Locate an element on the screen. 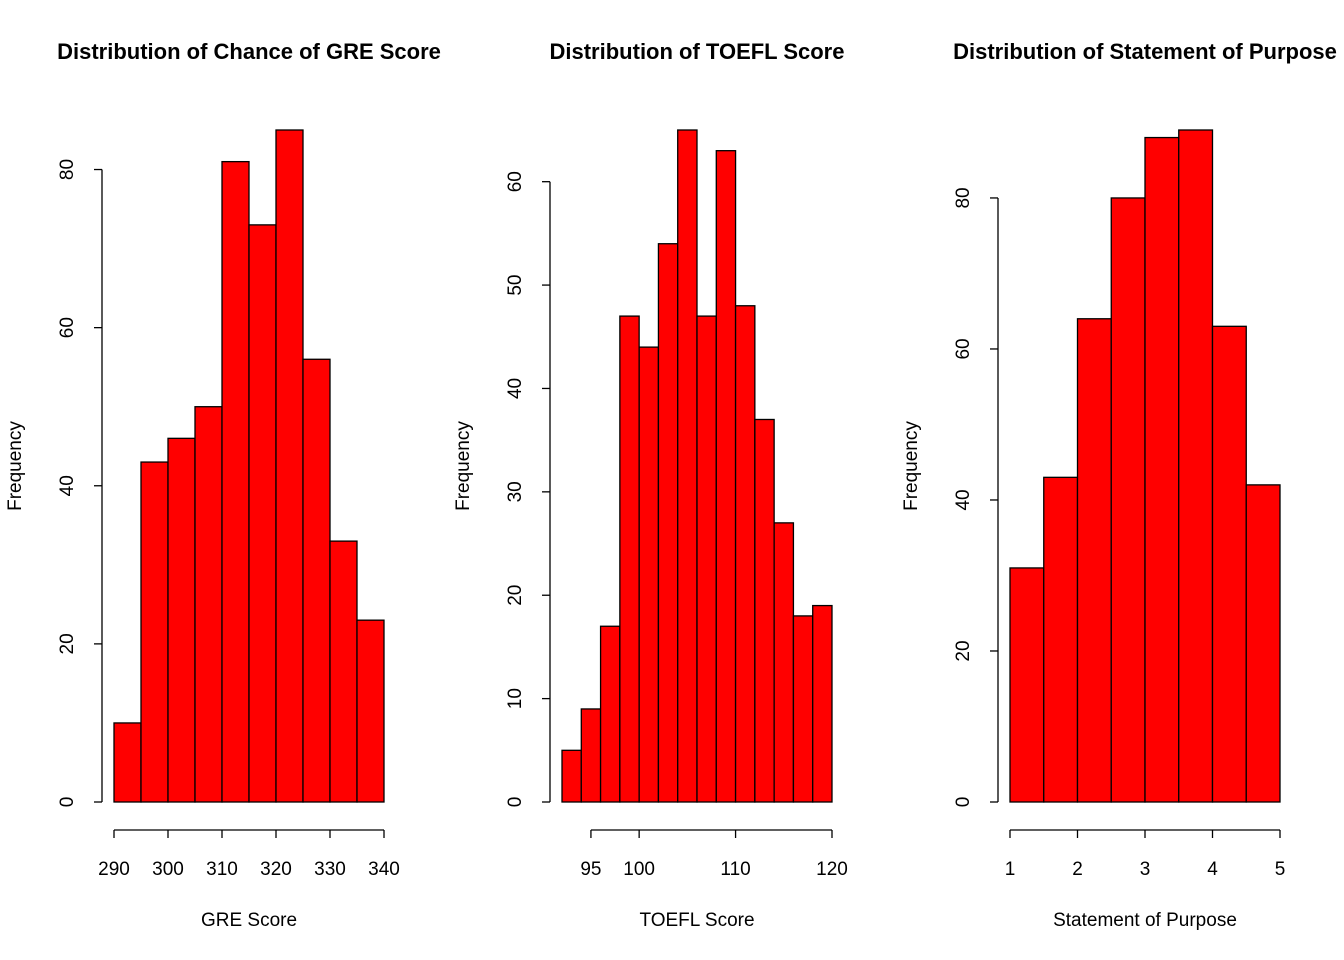  x-tick-label: 310 is located at coordinates (222, 869).